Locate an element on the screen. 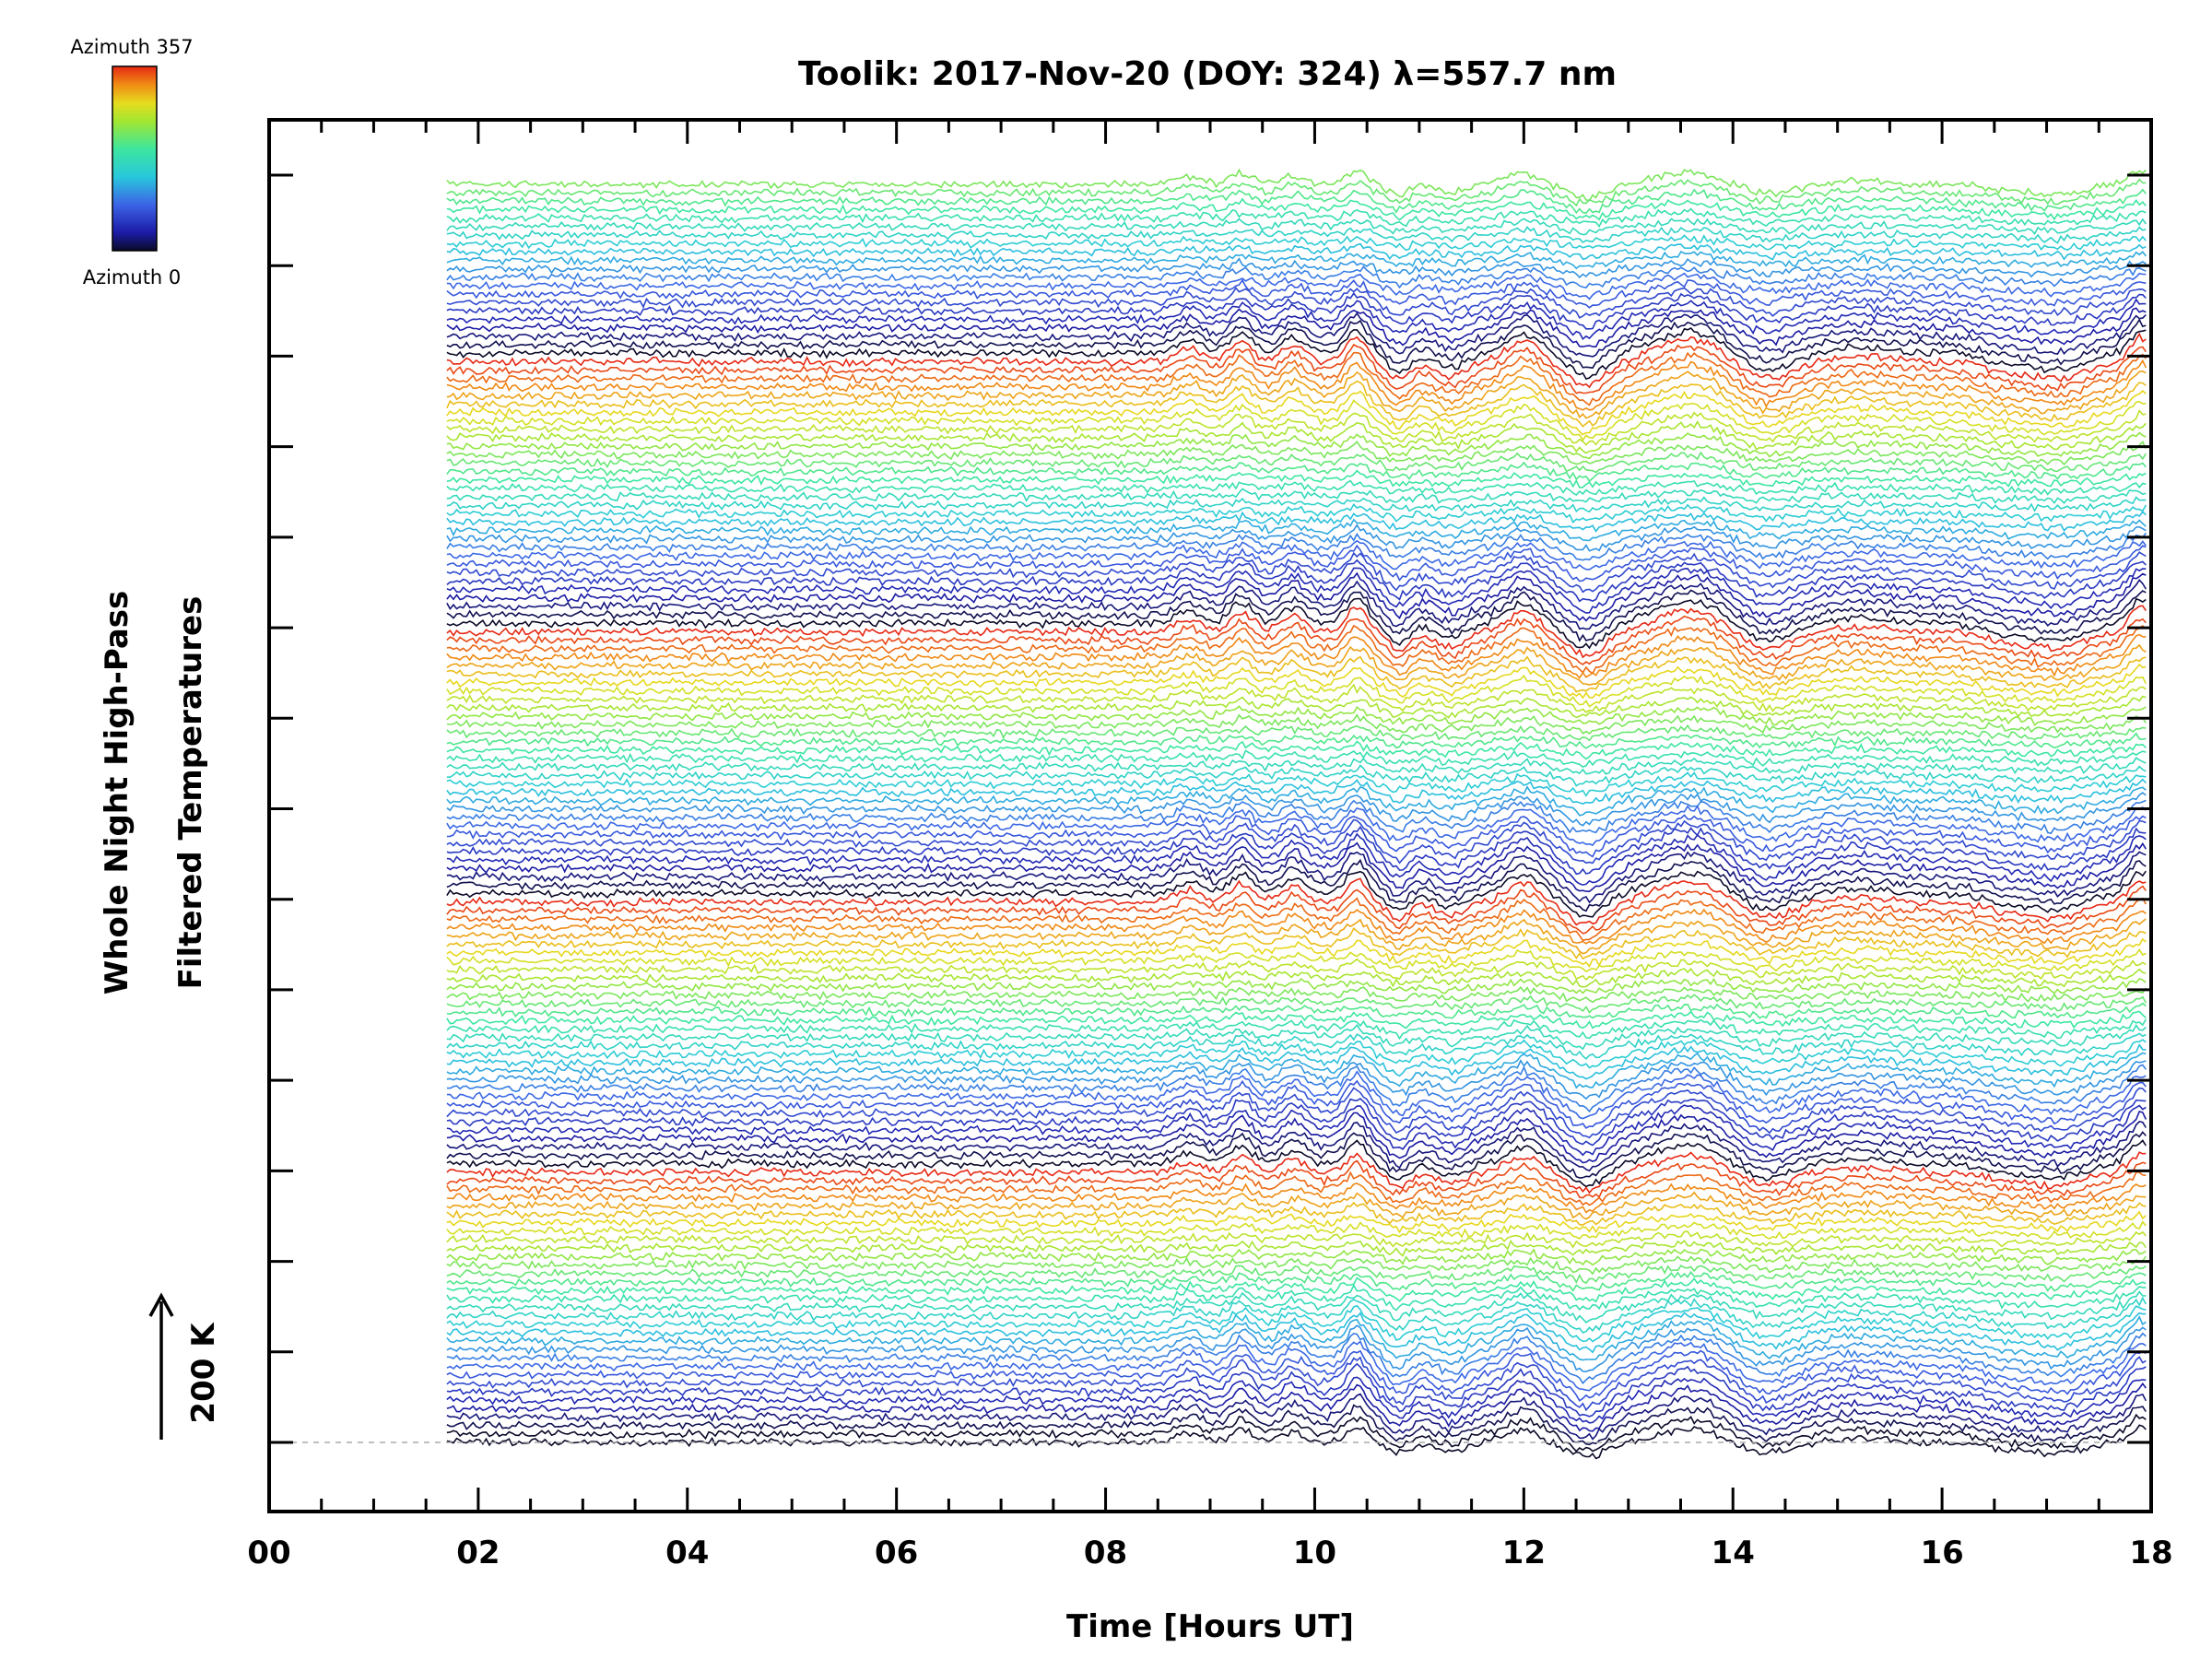 The image size is (2212, 1659). x-tick-label: 16 is located at coordinates (1941, 1553).